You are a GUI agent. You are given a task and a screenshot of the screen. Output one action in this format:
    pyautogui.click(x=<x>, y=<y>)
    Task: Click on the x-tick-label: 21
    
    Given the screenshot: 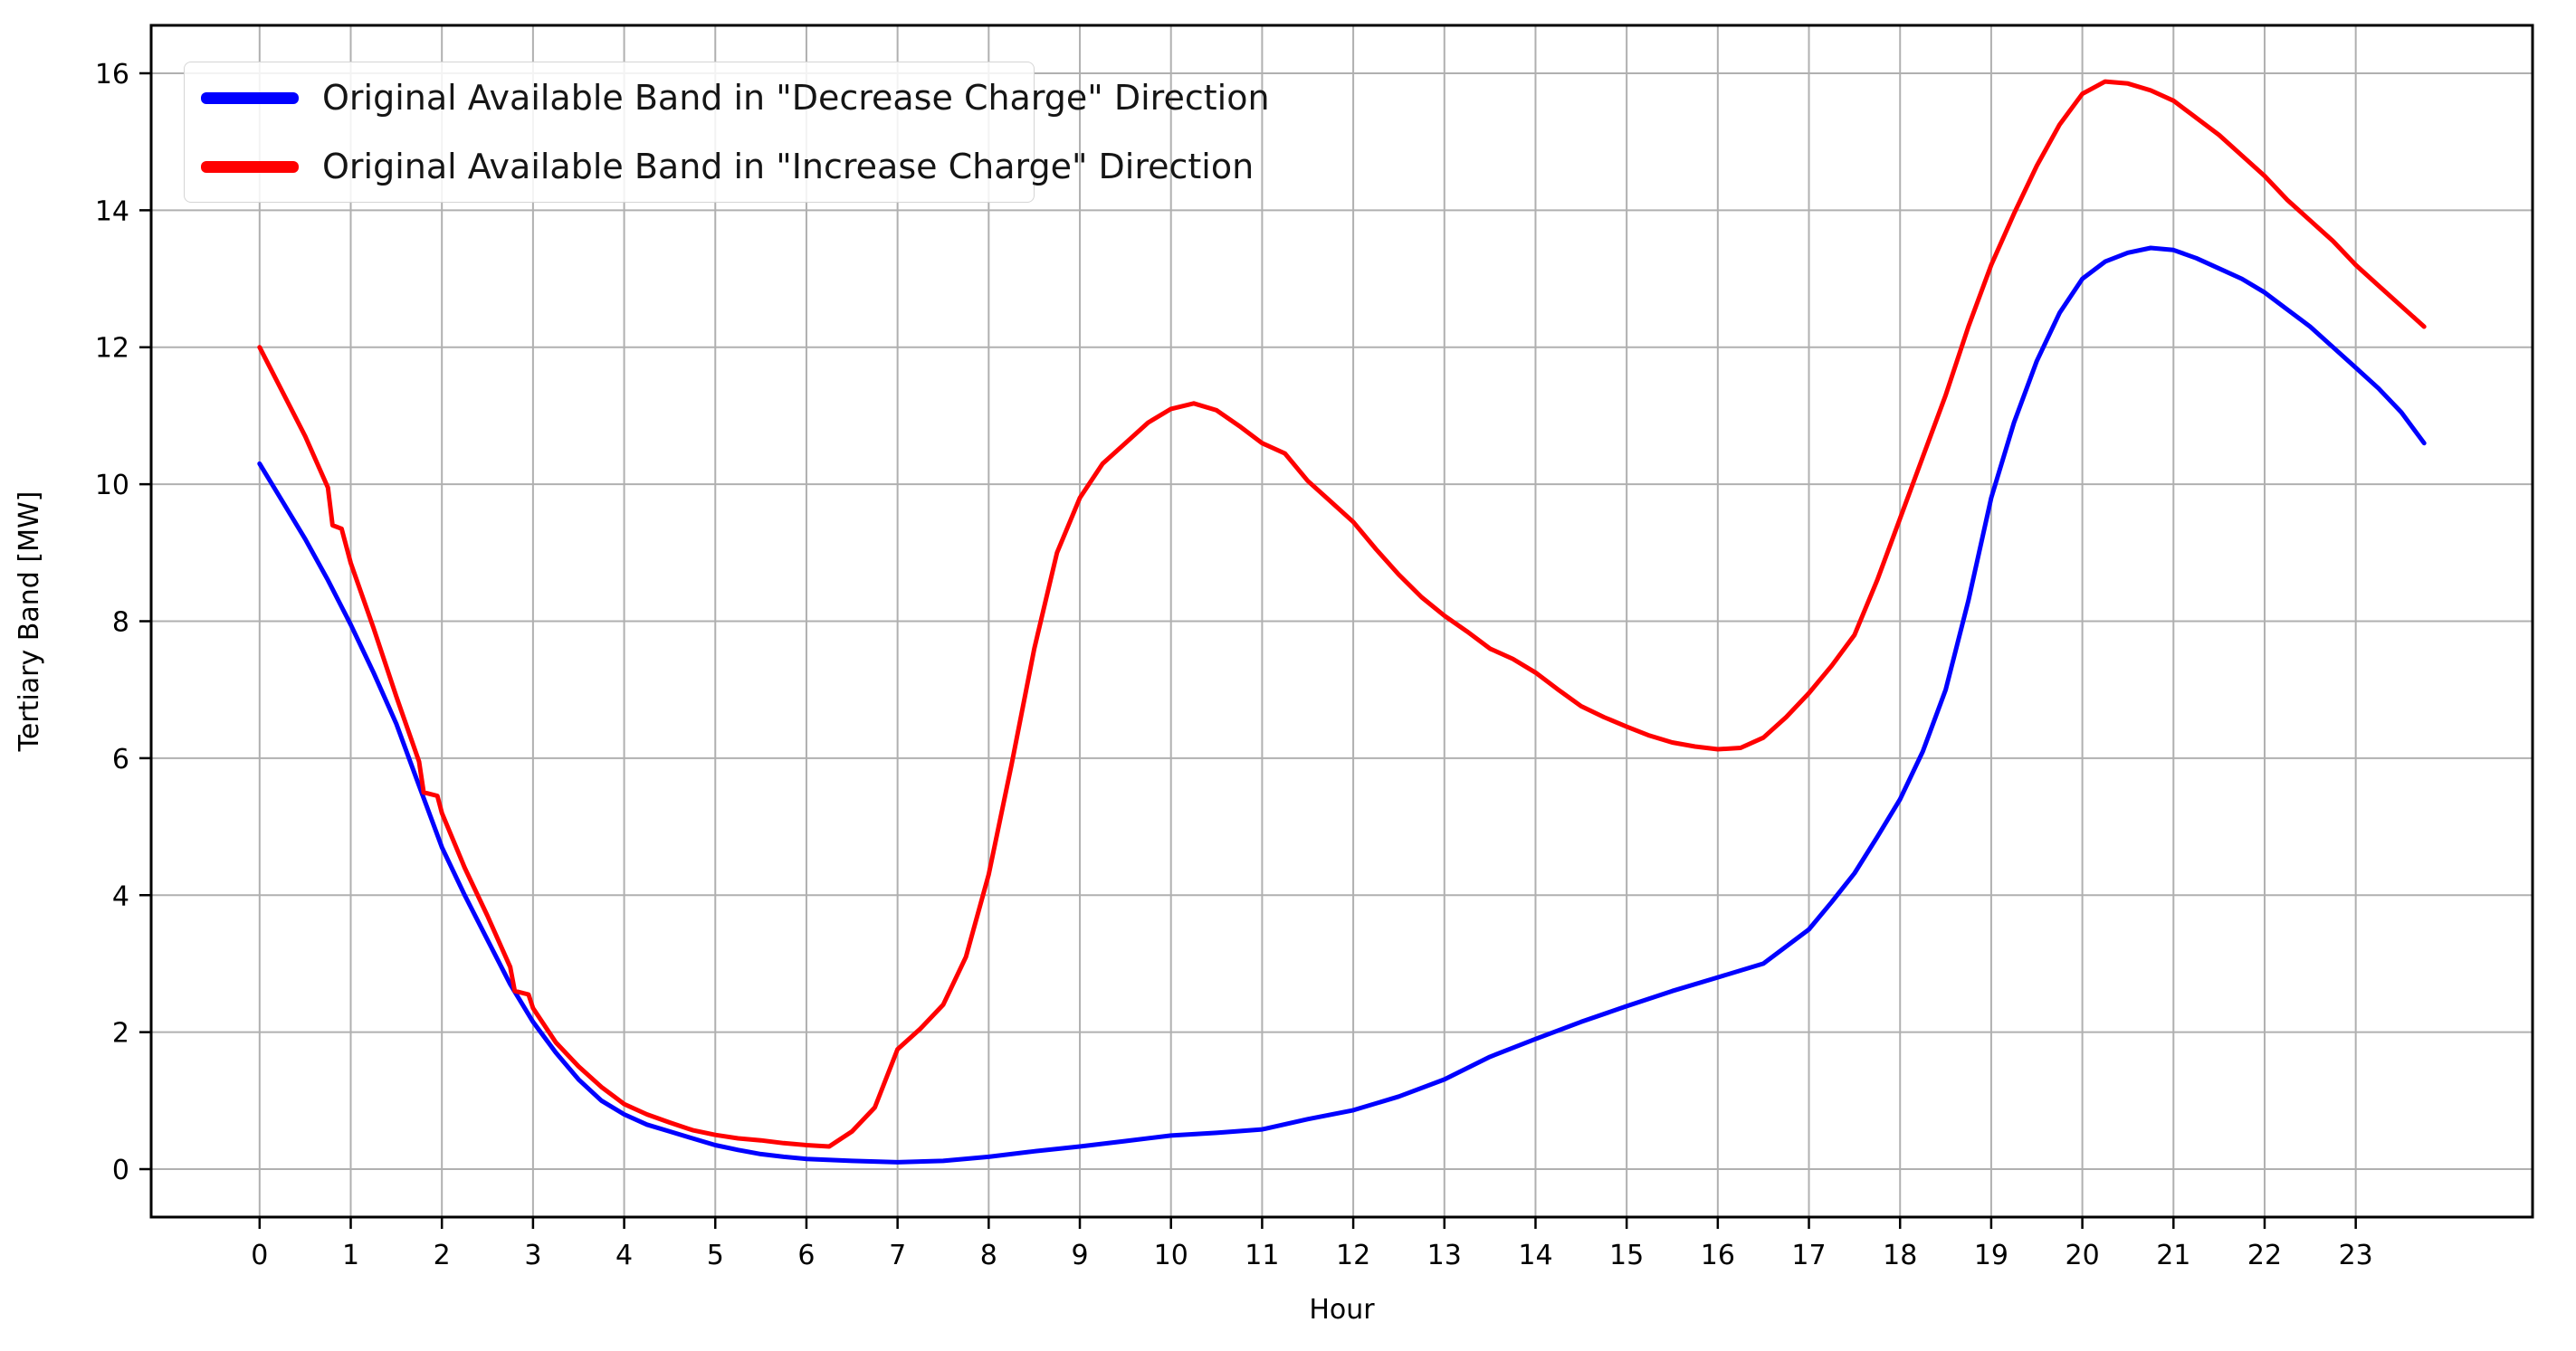 What is the action you would take?
    pyautogui.click(x=2173, y=1256)
    